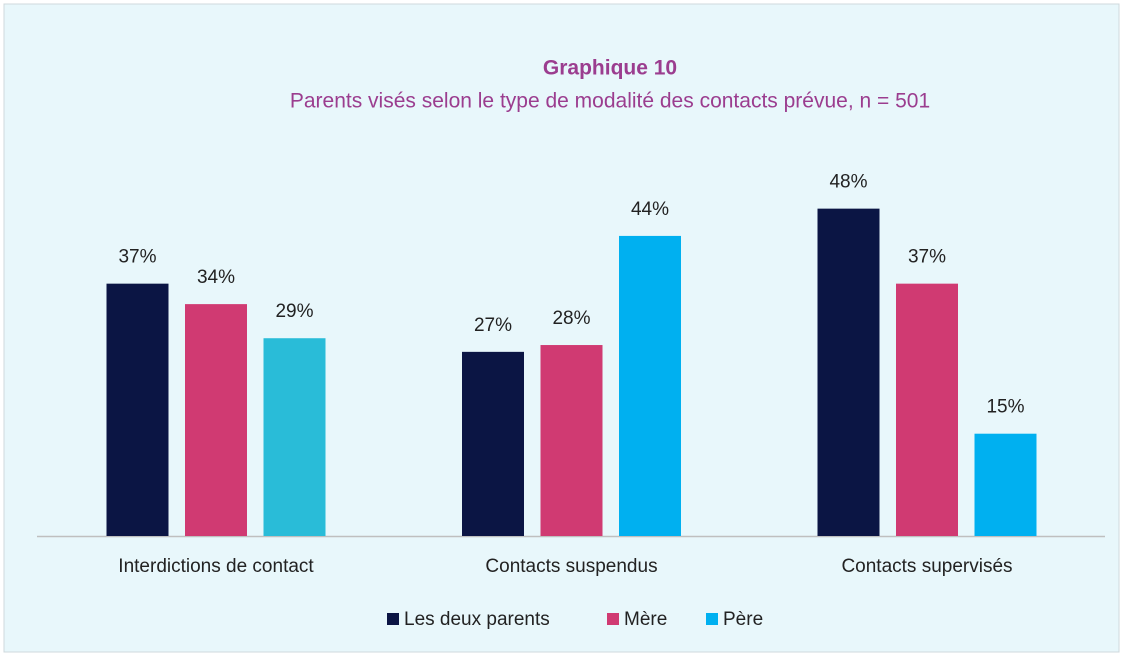 The image size is (1123, 654). I want to click on legend-label: Les deux parents, so click(477, 619).